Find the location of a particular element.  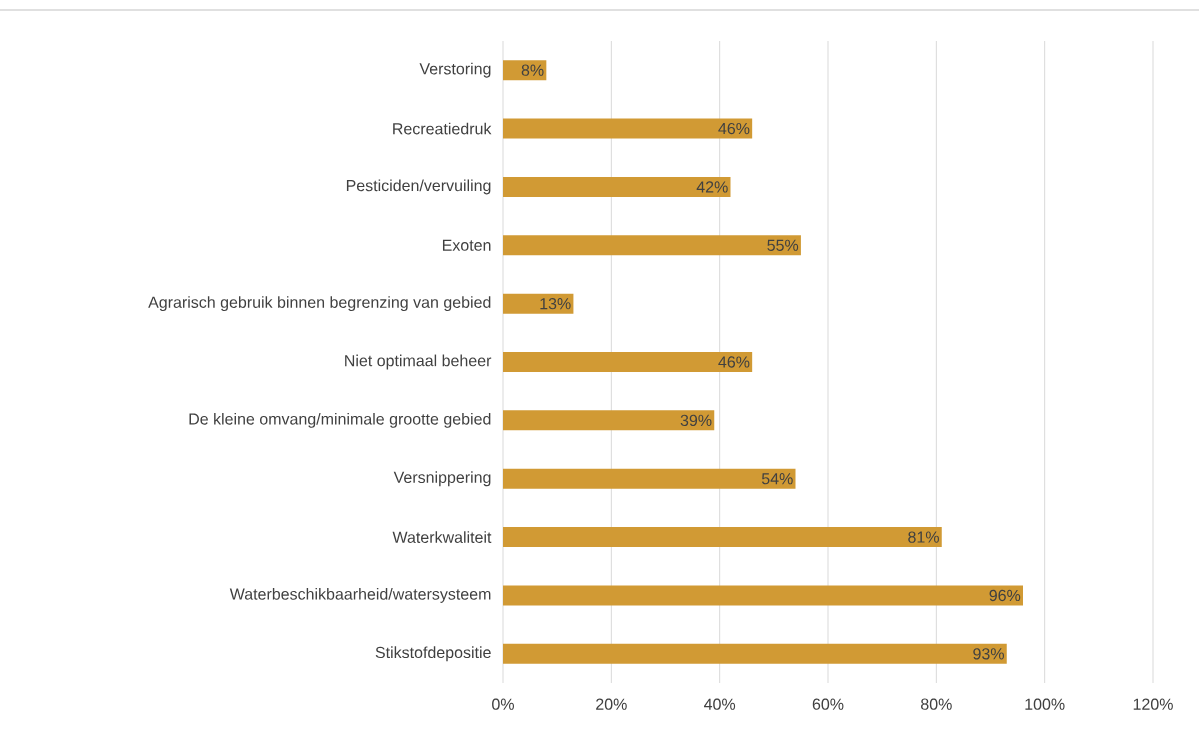

x-tick-label: 40% is located at coordinates (720, 704).